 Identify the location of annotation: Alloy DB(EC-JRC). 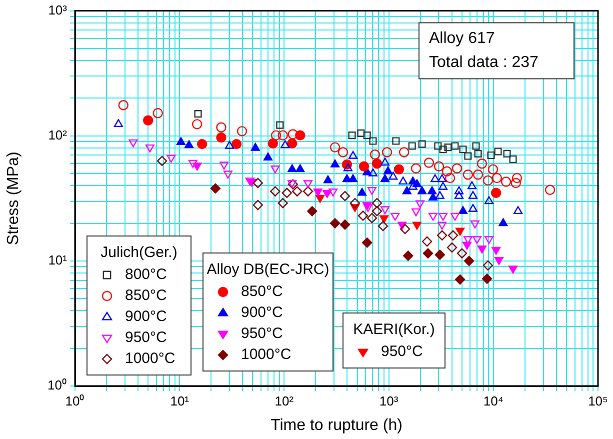
(268, 269).